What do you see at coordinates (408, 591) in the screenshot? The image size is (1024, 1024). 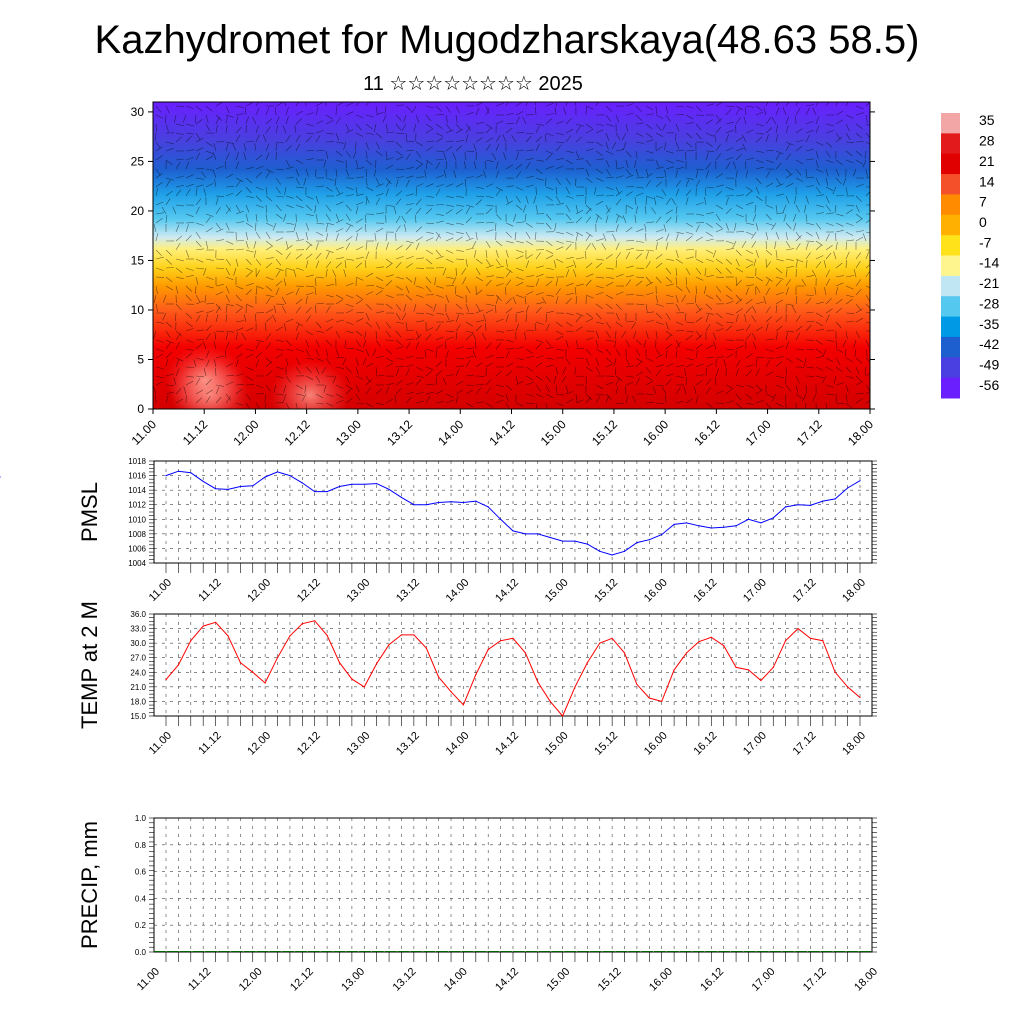 I see `pmsl-xtick-label: 13.12` at bounding box center [408, 591].